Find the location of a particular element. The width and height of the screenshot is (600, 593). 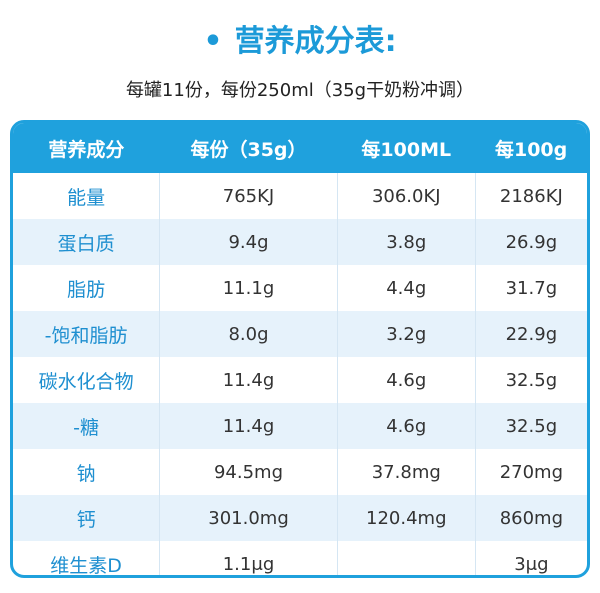

header-row: 营养成分 每份（35g） 每100ML 每100g is located at coordinates (300, 148).